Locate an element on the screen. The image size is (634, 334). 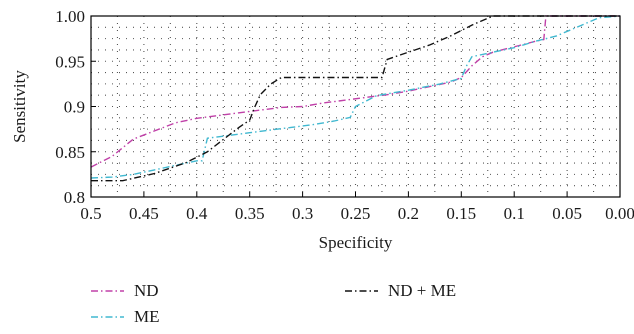
x-tick-label: 0.3 is located at coordinates (302, 213).